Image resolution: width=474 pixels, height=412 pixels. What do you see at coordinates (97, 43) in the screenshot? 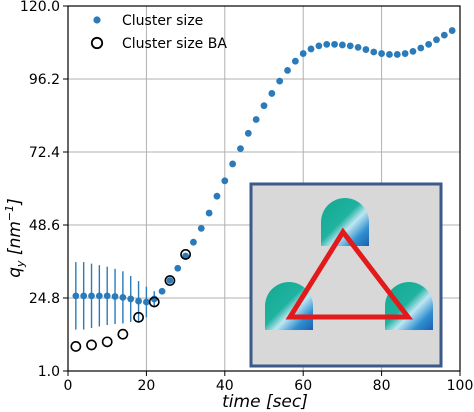
I see `legend-marker-cluster-size-ba` at bounding box center [97, 43].